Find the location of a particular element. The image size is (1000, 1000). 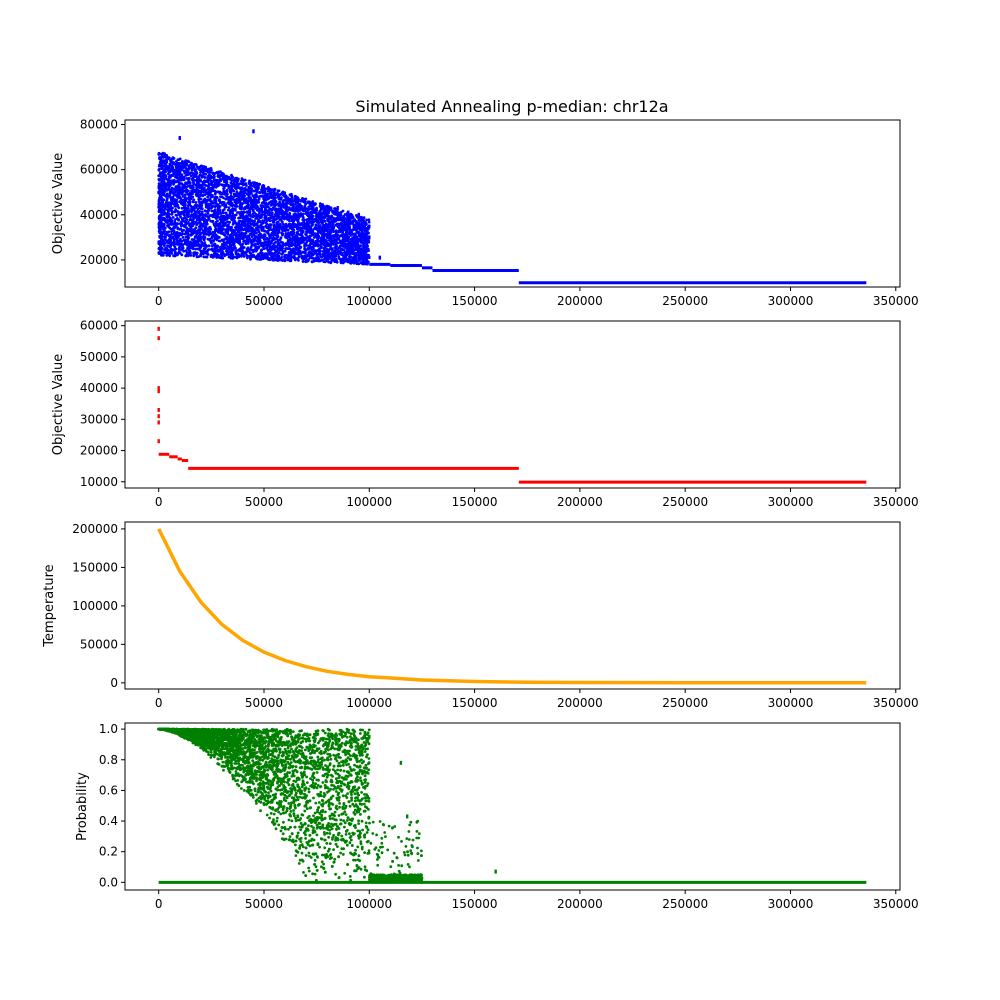

y-tick-label: 30000 is located at coordinates (99, 419).